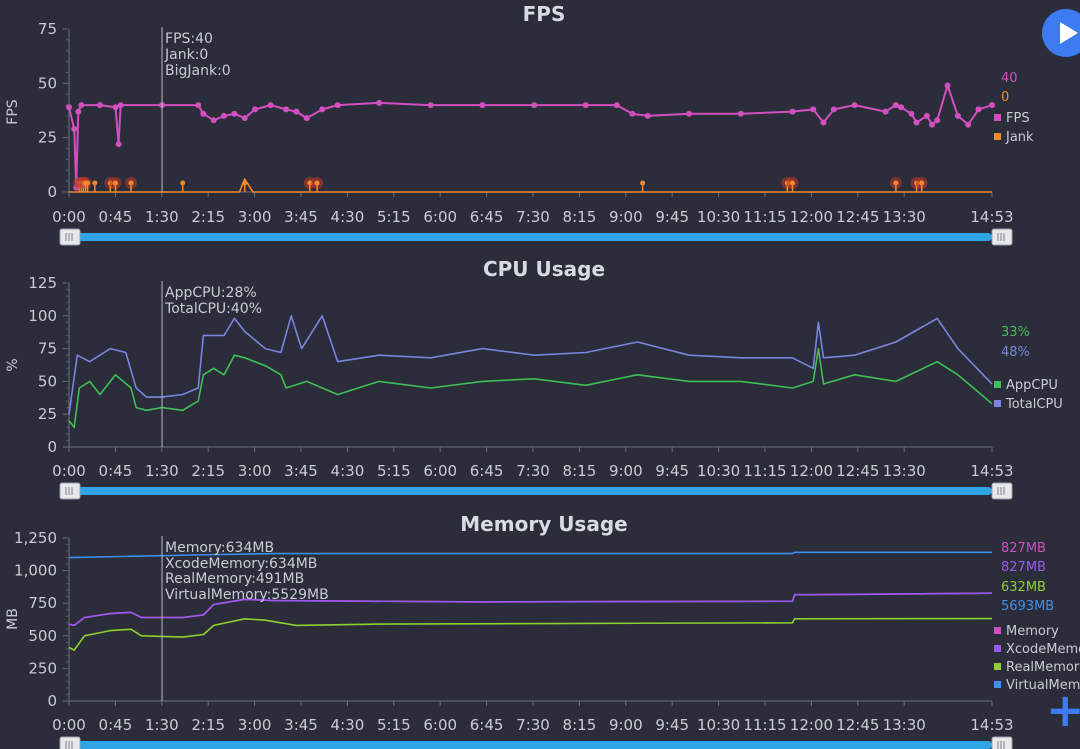 The height and width of the screenshot is (749, 1080). I want to click on y-tick-label: 500, so click(42, 636).